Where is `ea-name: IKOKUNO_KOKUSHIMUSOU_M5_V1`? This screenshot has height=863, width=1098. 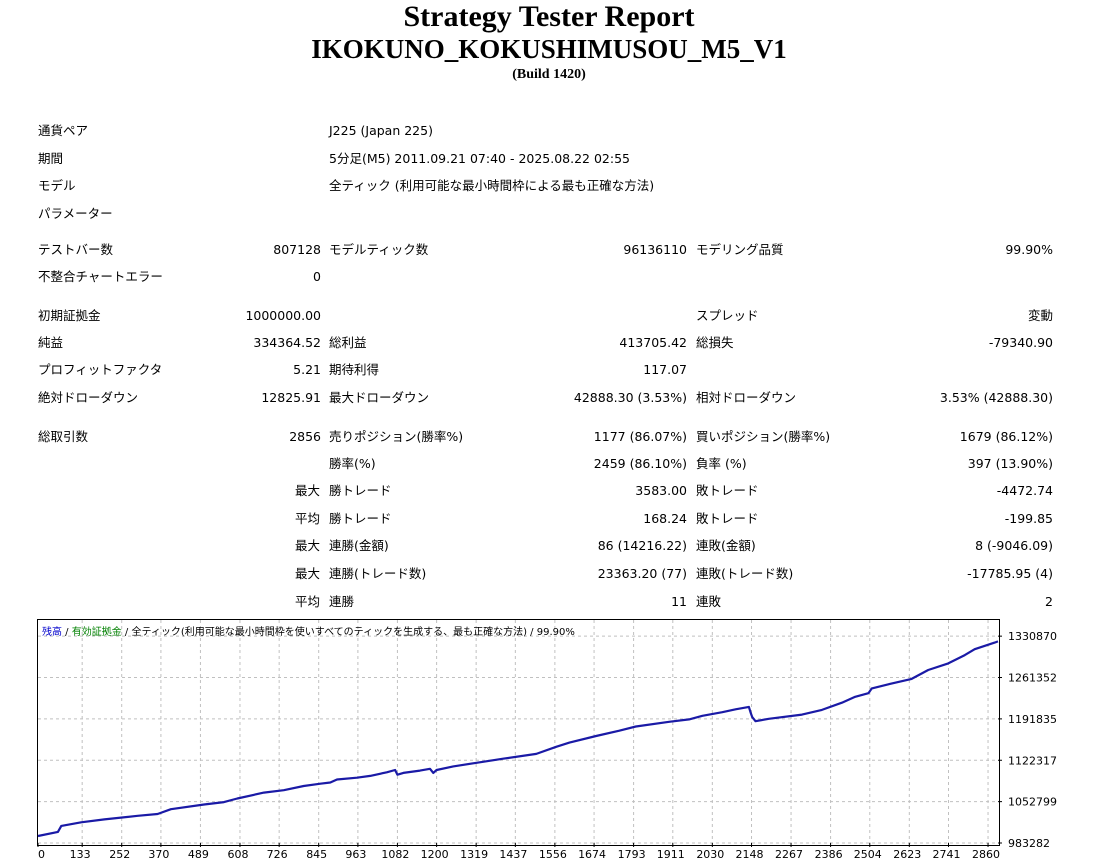
ea-name: IKOKUNO_KOKUSHIMUSOU_M5_V1 is located at coordinates (549, 49).